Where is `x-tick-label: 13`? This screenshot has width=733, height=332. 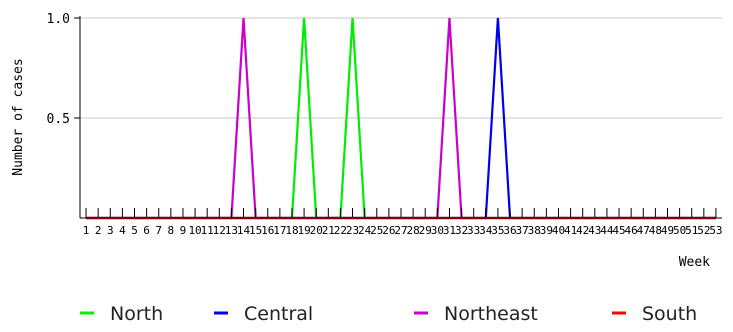 x-tick-label: 13 is located at coordinates (231, 230).